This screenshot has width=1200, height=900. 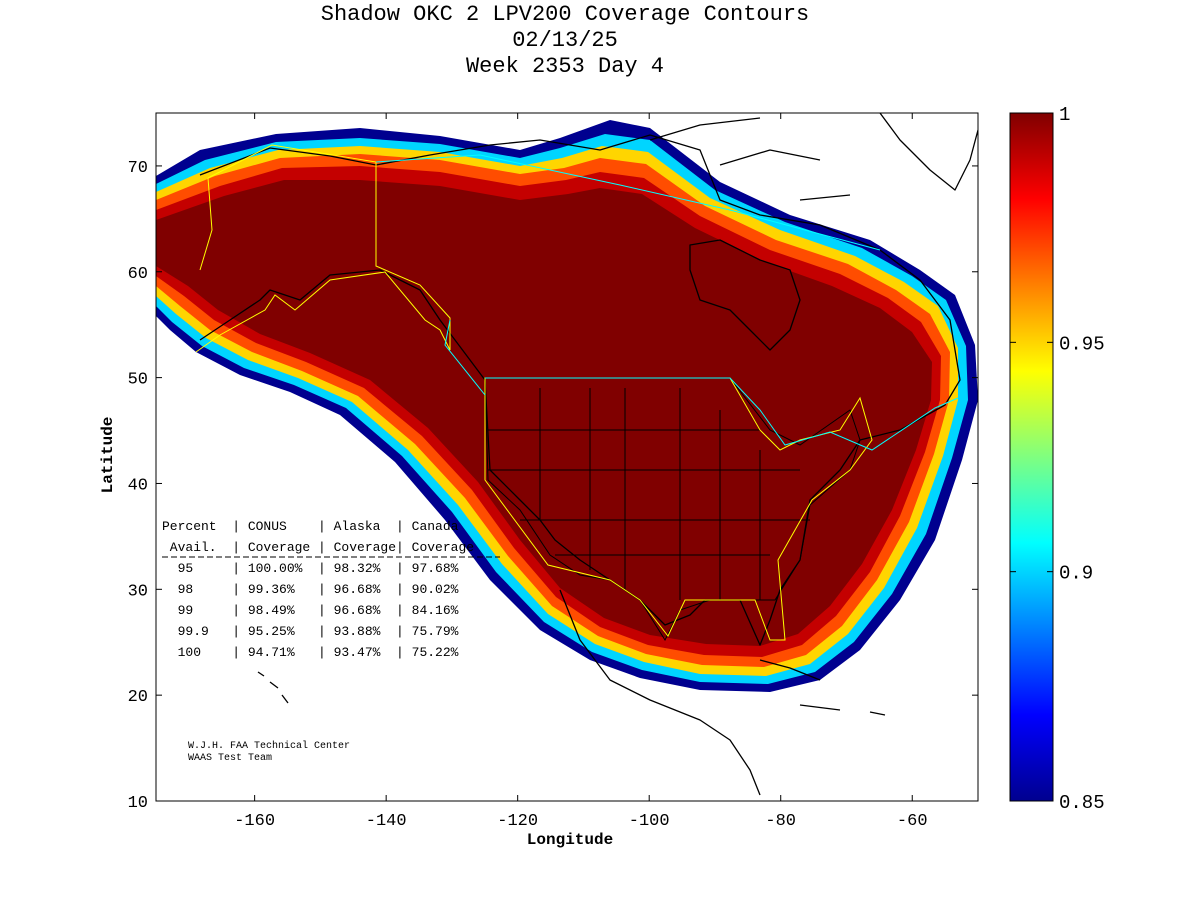 What do you see at coordinates (138, 380) in the screenshot?
I see `y-tick-label: 50` at bounding box center [138, 380].